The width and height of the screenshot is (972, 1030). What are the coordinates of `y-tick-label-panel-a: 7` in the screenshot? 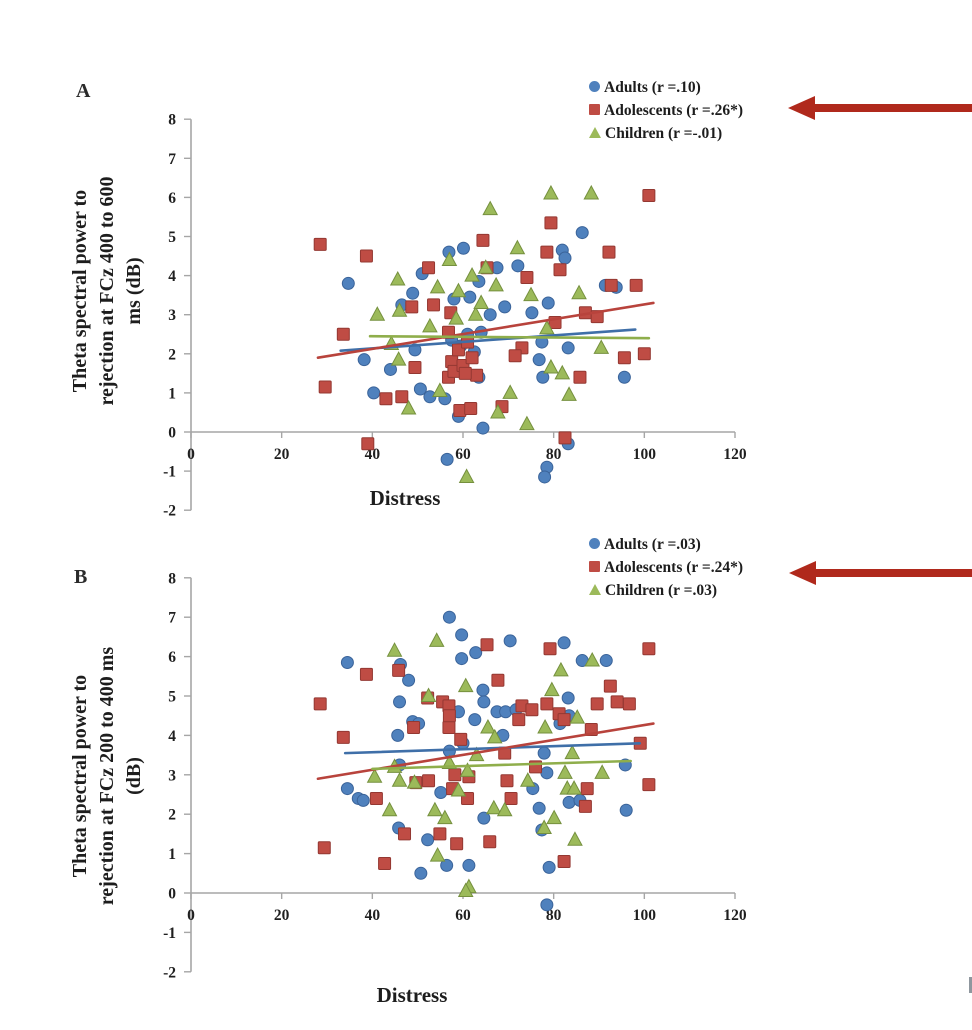 It's located at (172, 159).